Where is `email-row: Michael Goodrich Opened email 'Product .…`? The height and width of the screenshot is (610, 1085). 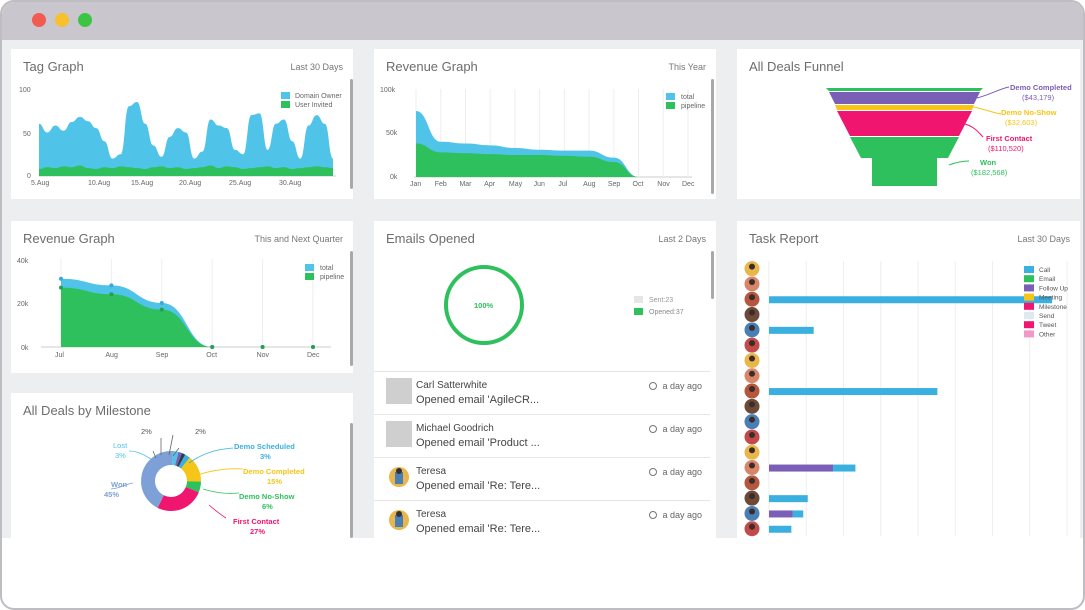
email-row: Michael Goodrich Opened email 'Product .… is located at coordinates (542, 435).